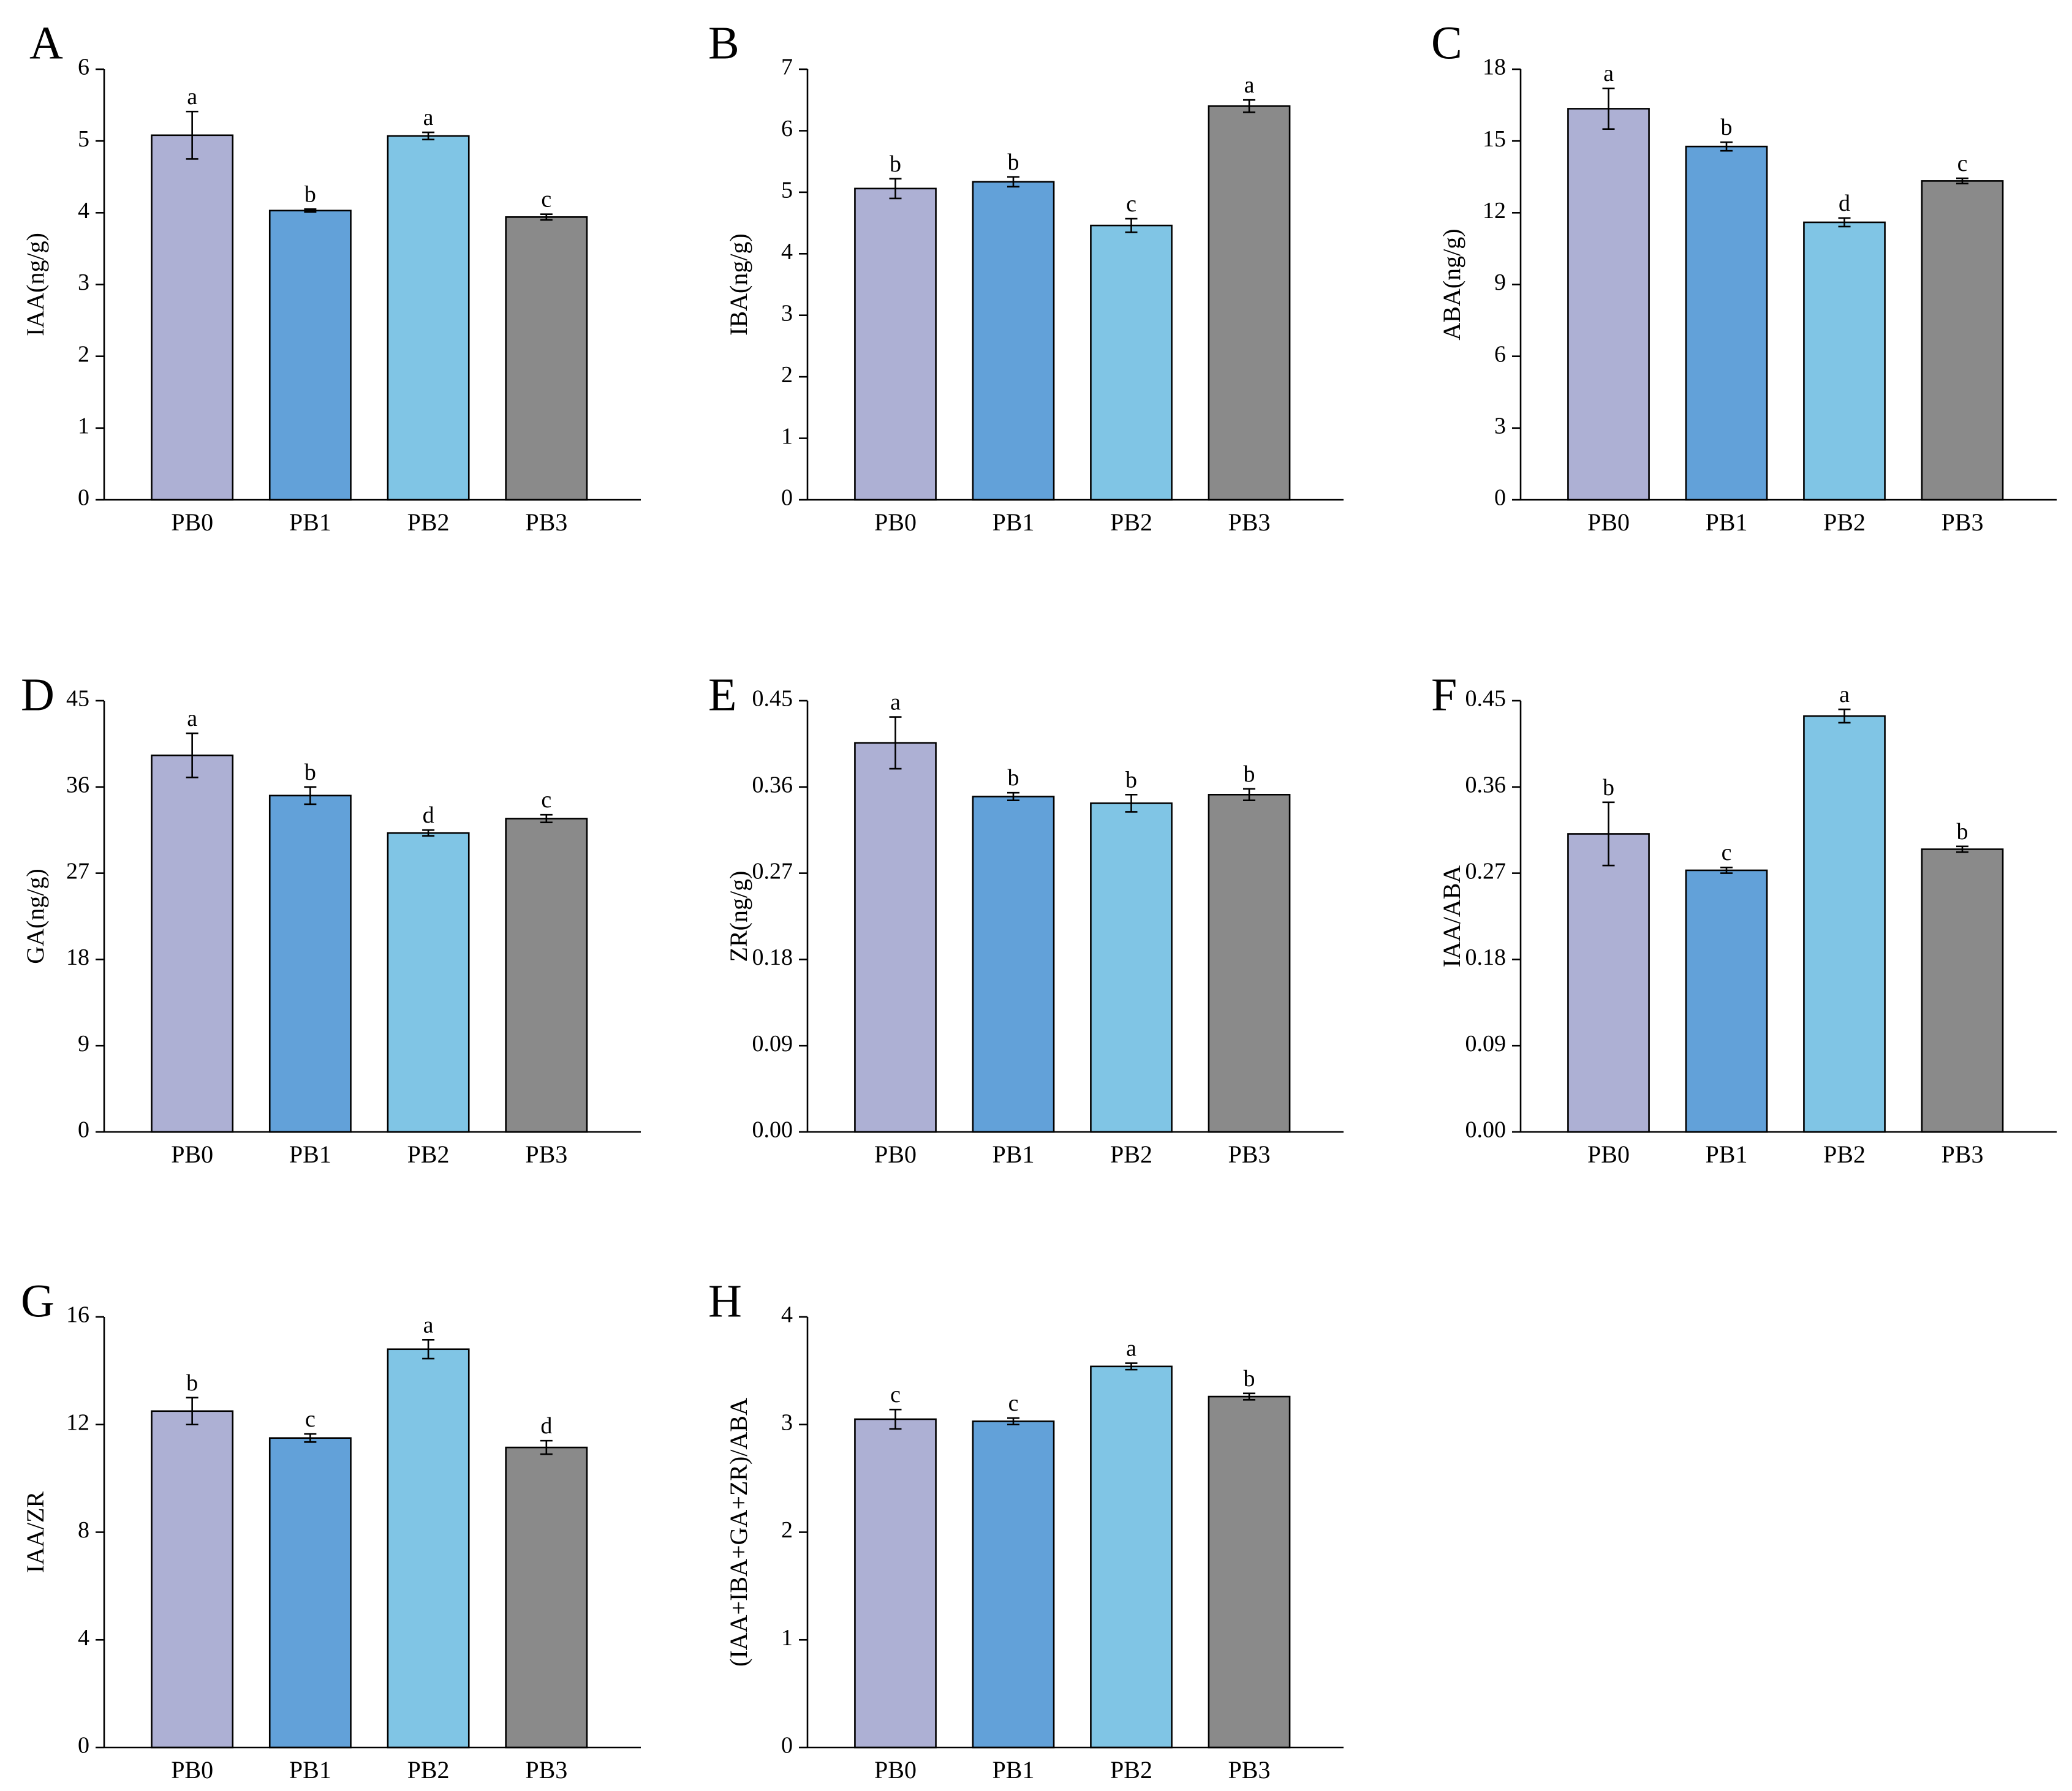 The image size is (2072, 1791). What do you see at coordinates (1131, 522) in the screenshot?
I see `category-label-b-pb2: PB2` at bounding box center [1131, 522].